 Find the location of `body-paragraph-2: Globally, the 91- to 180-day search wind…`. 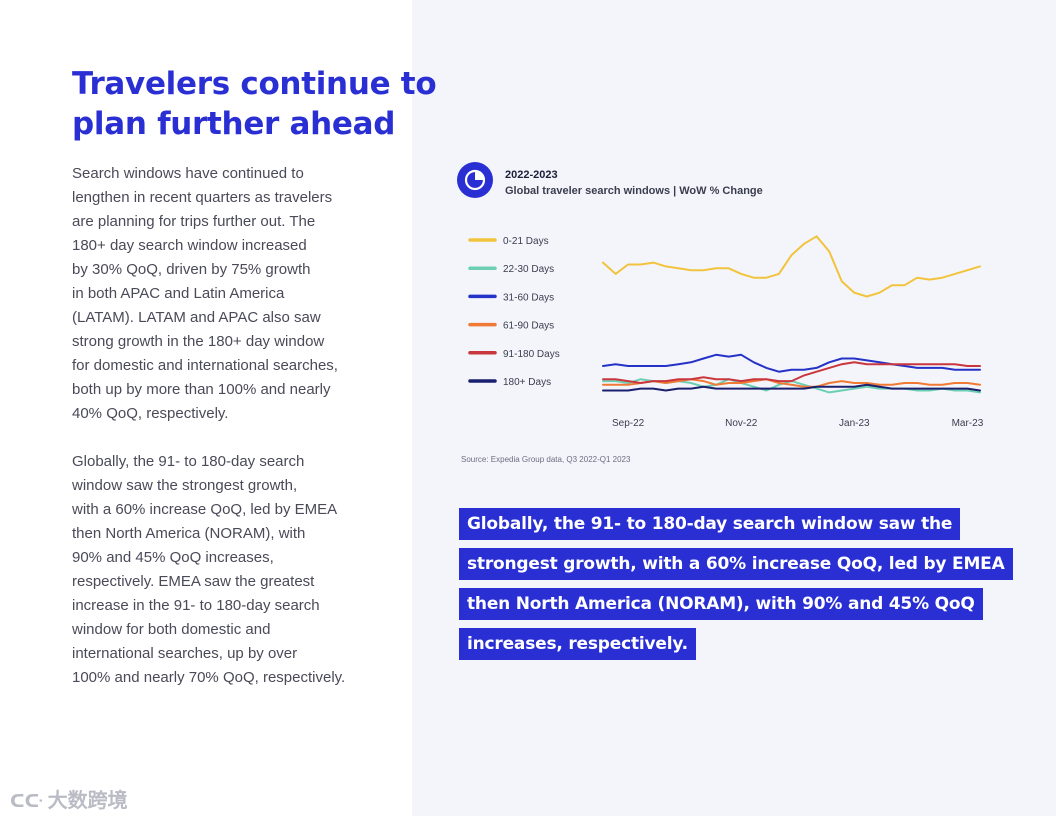

body-paragraph-2: Globally, the 91- to 180-day search wind… is located at coordinates (222, 570).